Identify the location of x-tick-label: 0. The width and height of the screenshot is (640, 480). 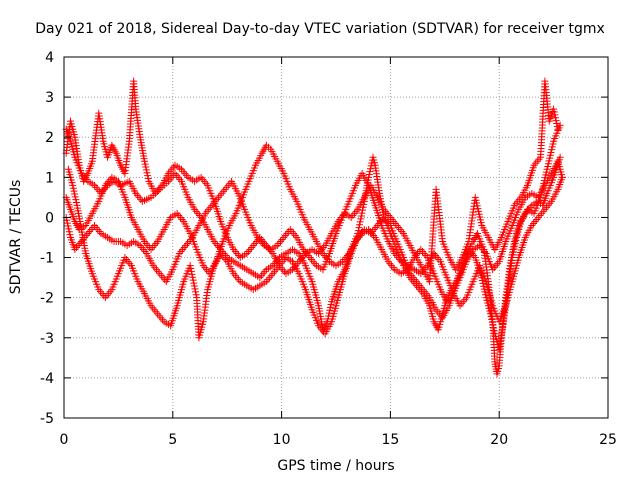
(64, 440).